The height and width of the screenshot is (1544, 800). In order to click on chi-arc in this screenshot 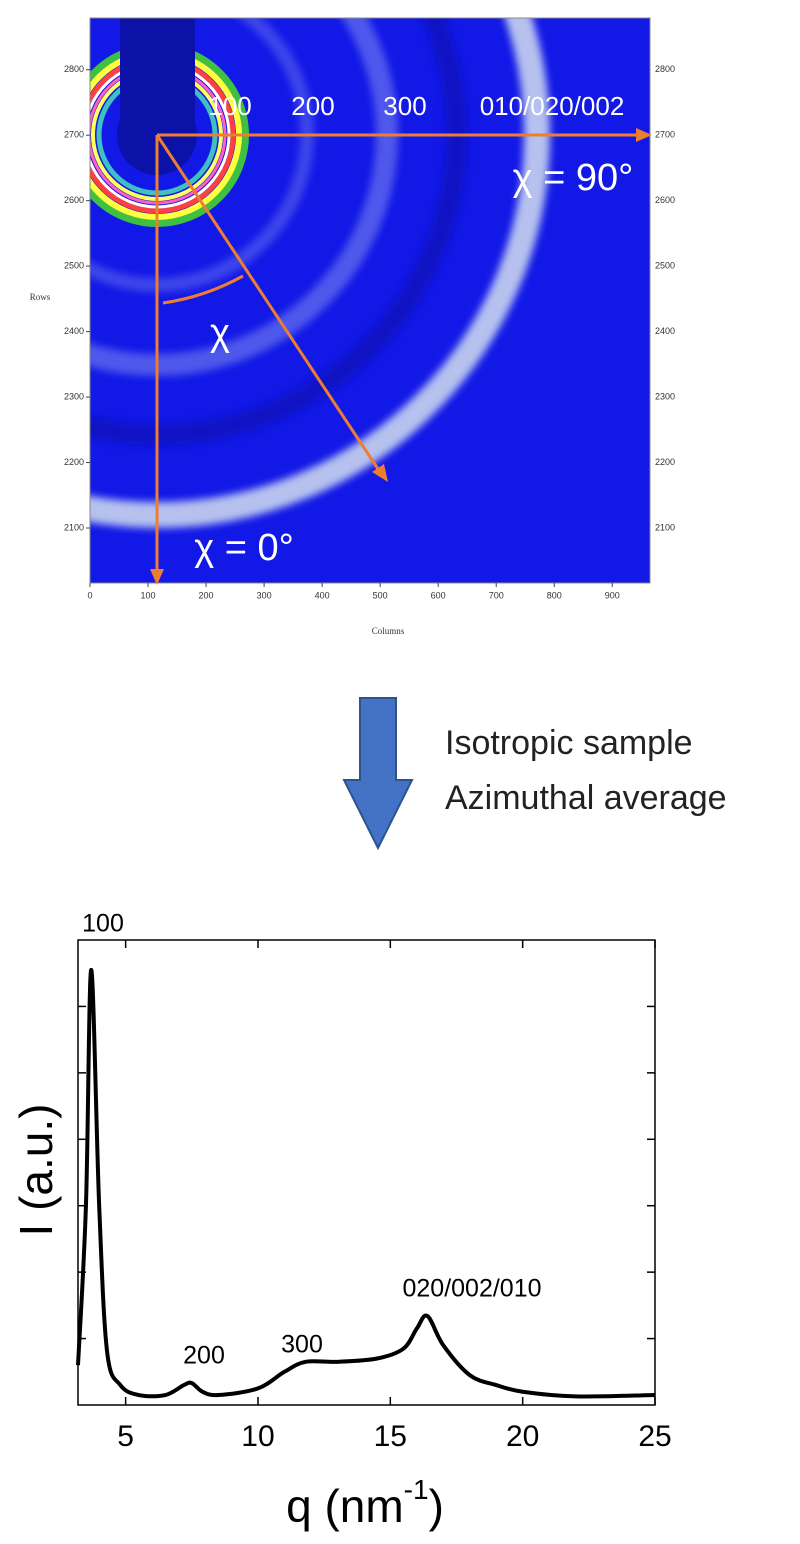, I will do `click(203, 289)`.